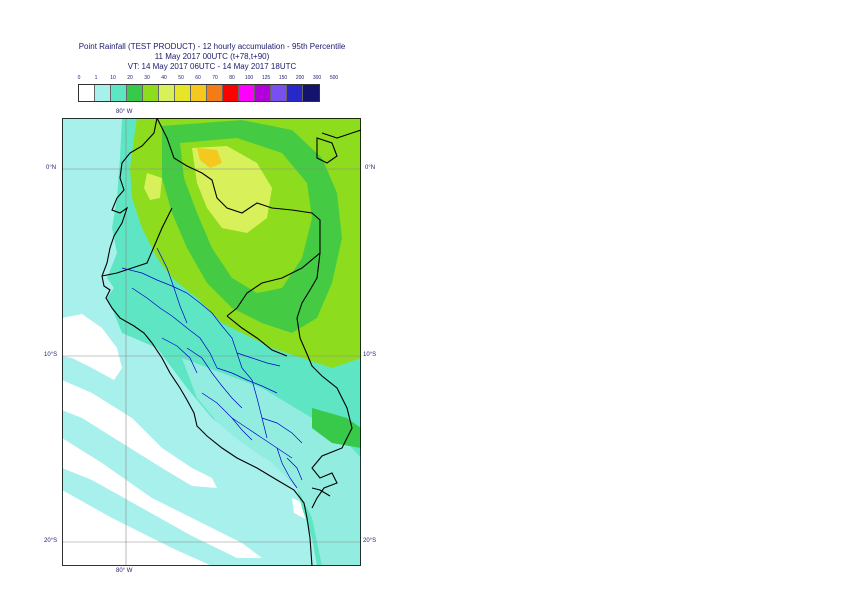 Image resolution: width=842 pixels, height=596 pixels. Describe the element at coordinates (370, 168) in the screenshot. I see `lat-label-right-0: 0°N` at that location.